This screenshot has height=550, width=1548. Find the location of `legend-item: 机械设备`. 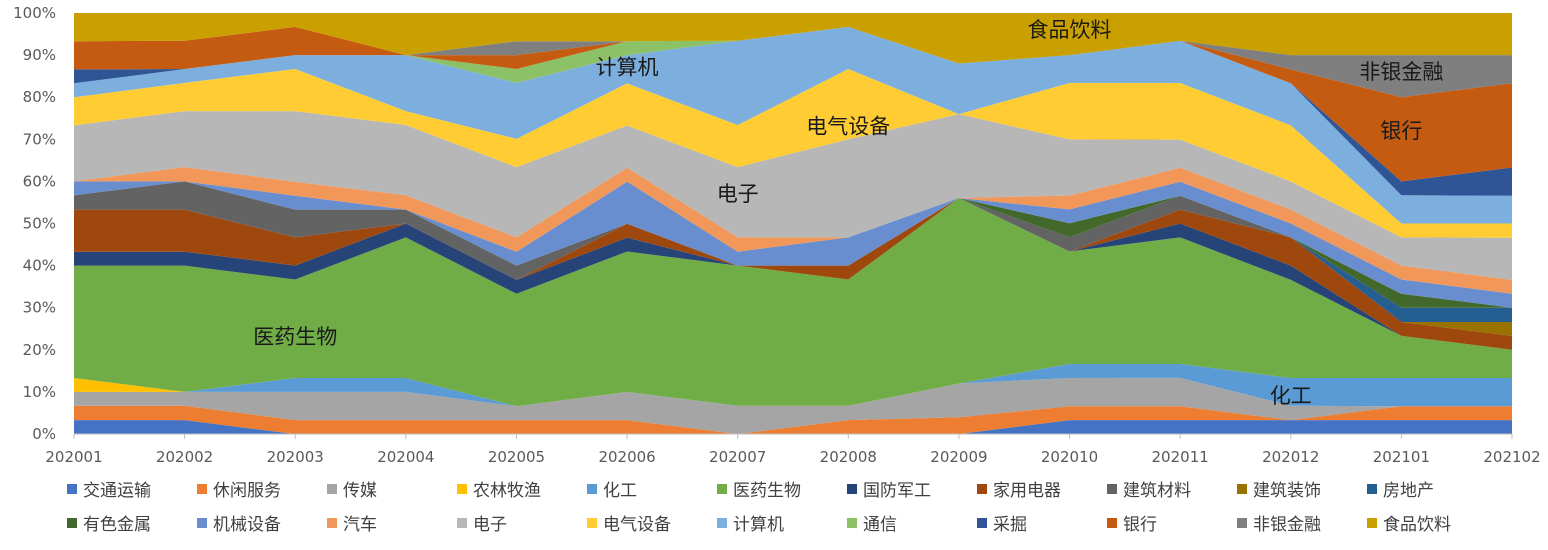

legend-item: 机械设备 is located at coordinates (239, 525).